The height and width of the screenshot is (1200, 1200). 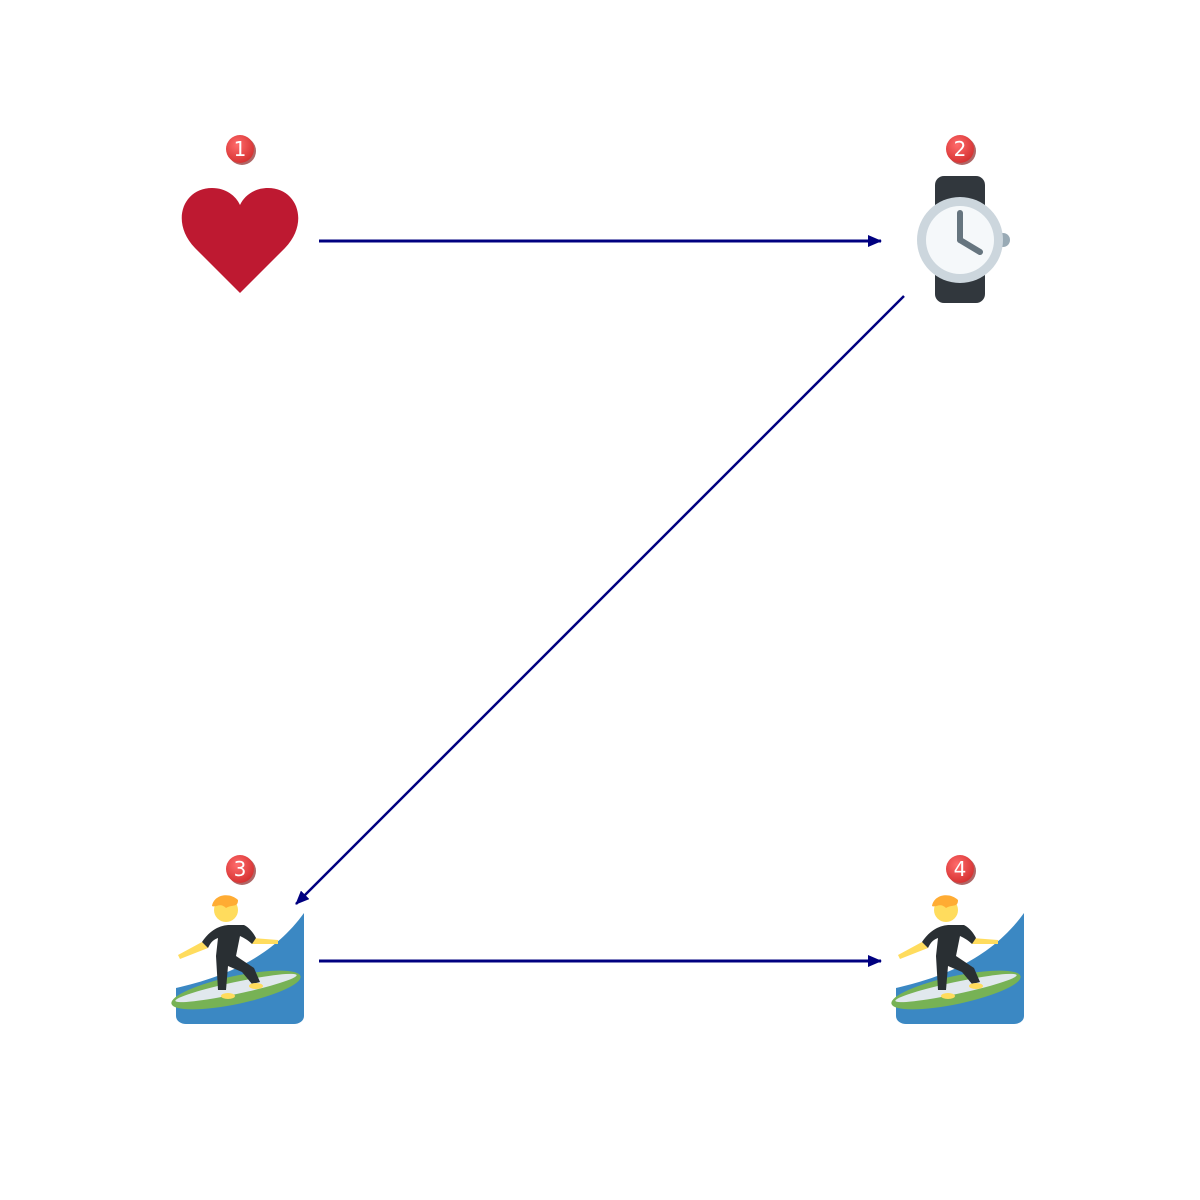 I want to click on badge-1: 1, so click(x=241, y=150).